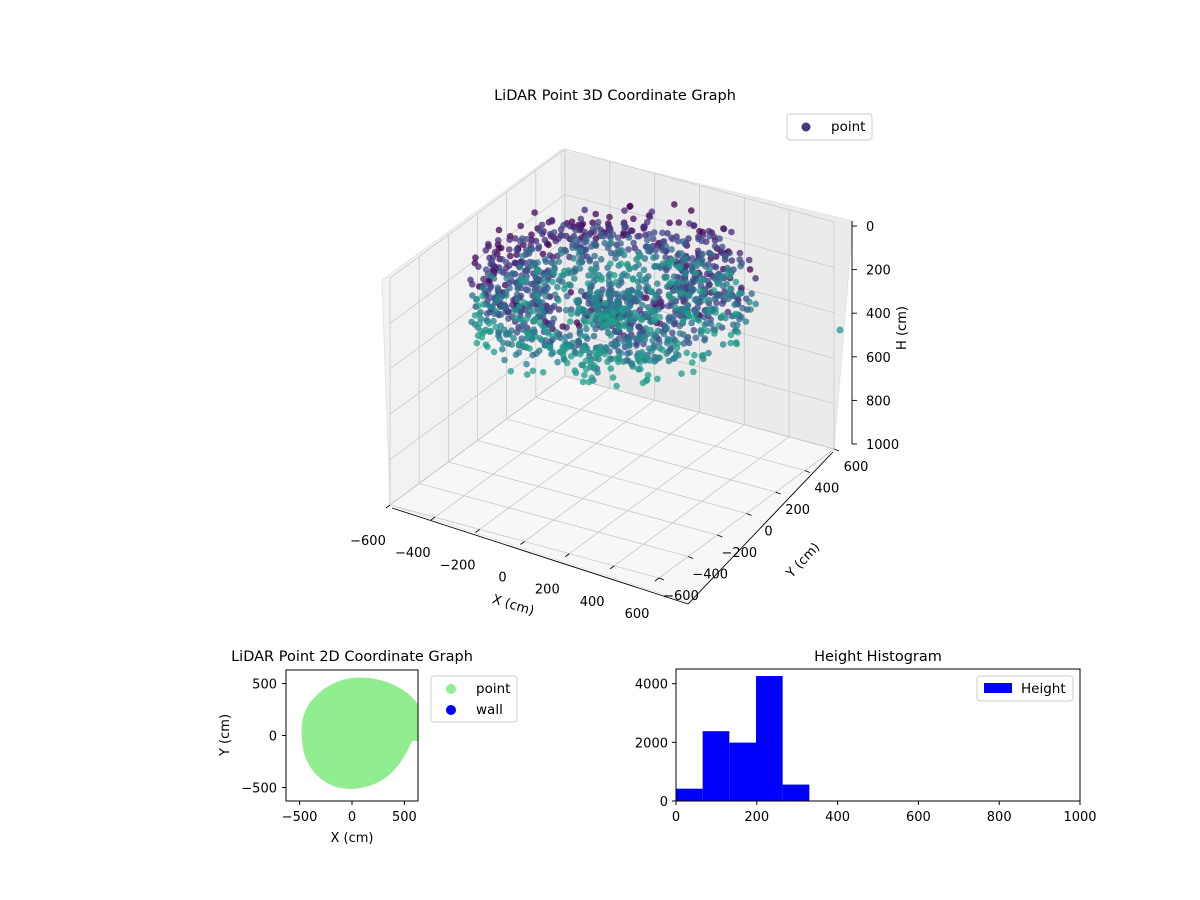  Describe the element at coordinates (676, 817) in the screenshot. I see `x-tick-label-hist: 0` at that location.